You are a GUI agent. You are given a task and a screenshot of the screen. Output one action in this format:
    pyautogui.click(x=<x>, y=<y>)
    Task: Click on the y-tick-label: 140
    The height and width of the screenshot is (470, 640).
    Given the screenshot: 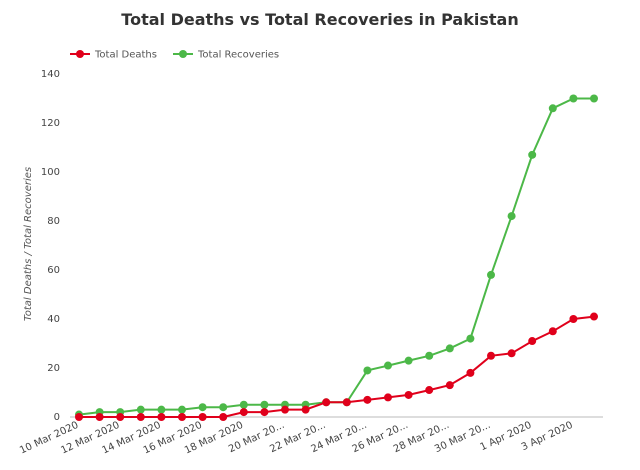 What is the action you would take?
    pyautogui.click(x=50, y=74)
    